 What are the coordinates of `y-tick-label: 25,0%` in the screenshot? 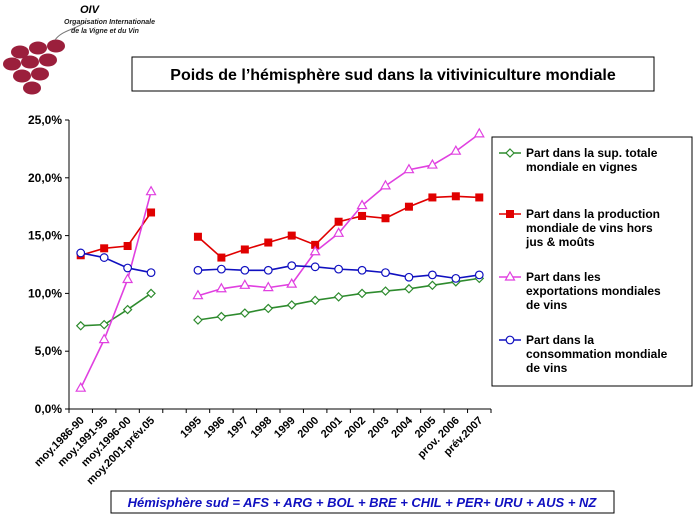 It's located at (45, 120).